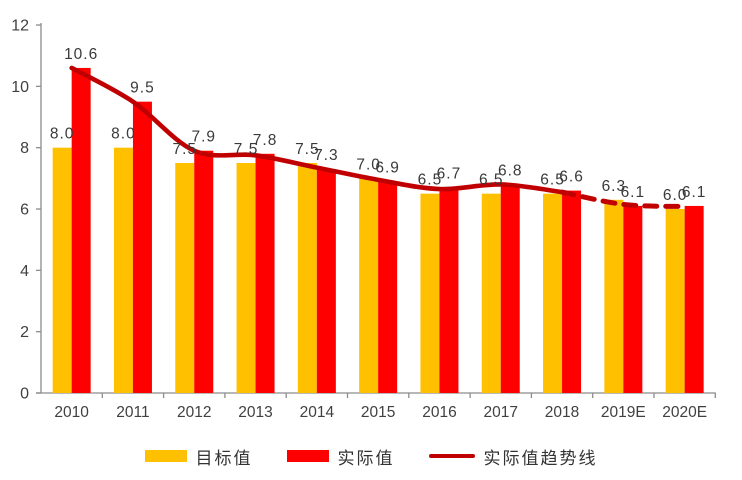 This screenshot has height=480, width=742. I want to click on y-tick-label: 4, so click(24, 271).